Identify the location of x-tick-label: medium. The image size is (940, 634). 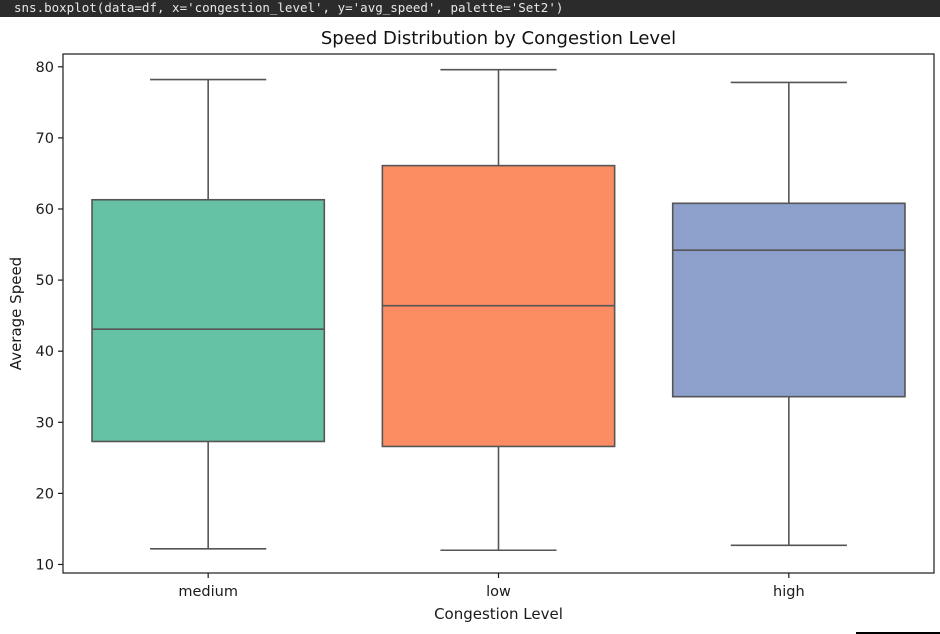
(208, 592).